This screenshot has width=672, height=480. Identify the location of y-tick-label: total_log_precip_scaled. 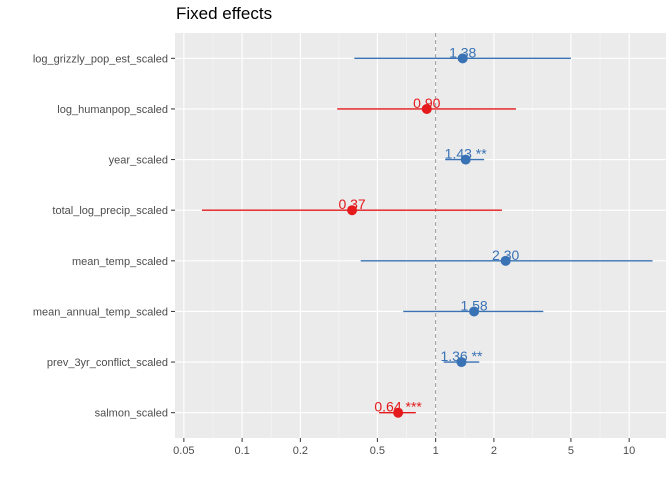
(110, 211).